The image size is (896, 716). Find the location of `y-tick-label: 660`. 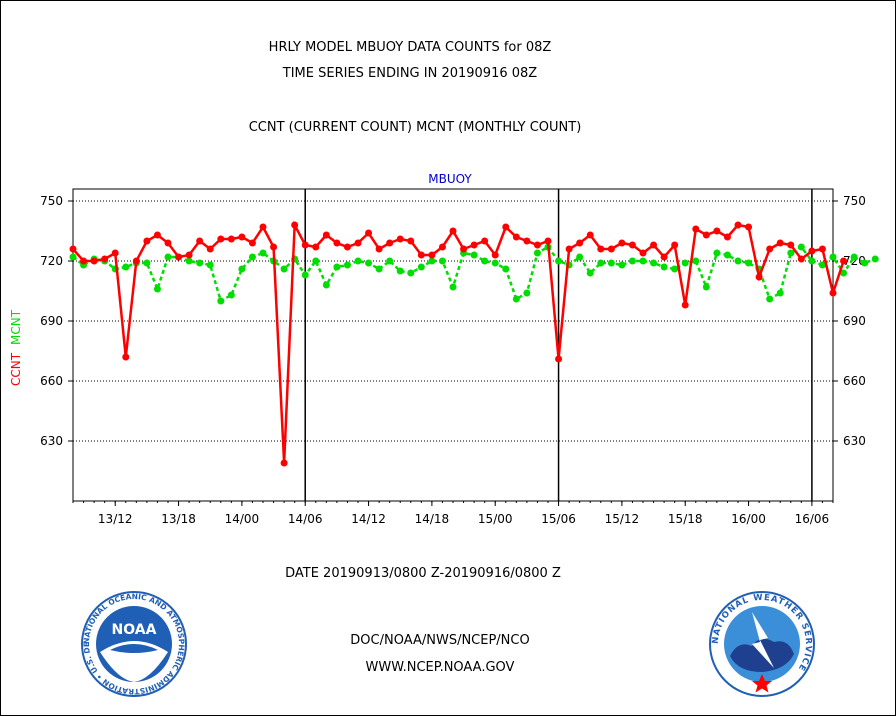

y-tick-label: 660 is located at coordinates (51, 381).